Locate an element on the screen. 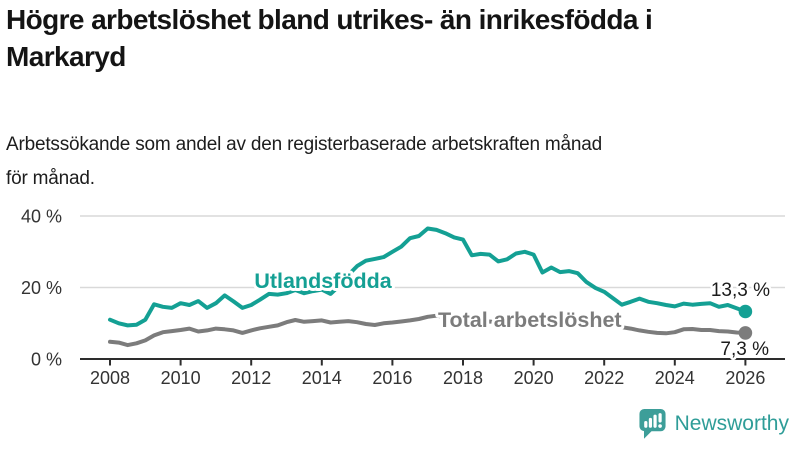  chart-subtitle-line-2: för månad. is located at coordinates (50, 178).